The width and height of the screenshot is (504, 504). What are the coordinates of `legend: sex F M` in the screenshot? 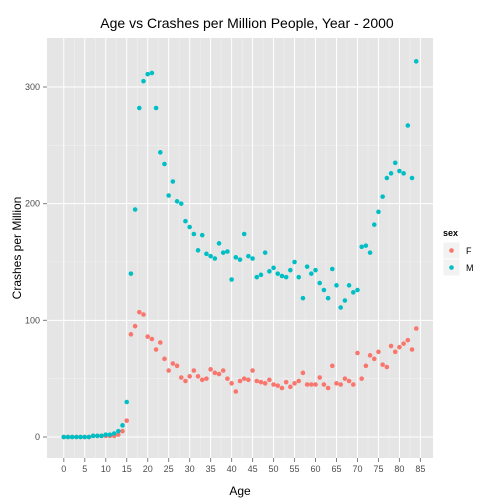 It's located at (458, 252).